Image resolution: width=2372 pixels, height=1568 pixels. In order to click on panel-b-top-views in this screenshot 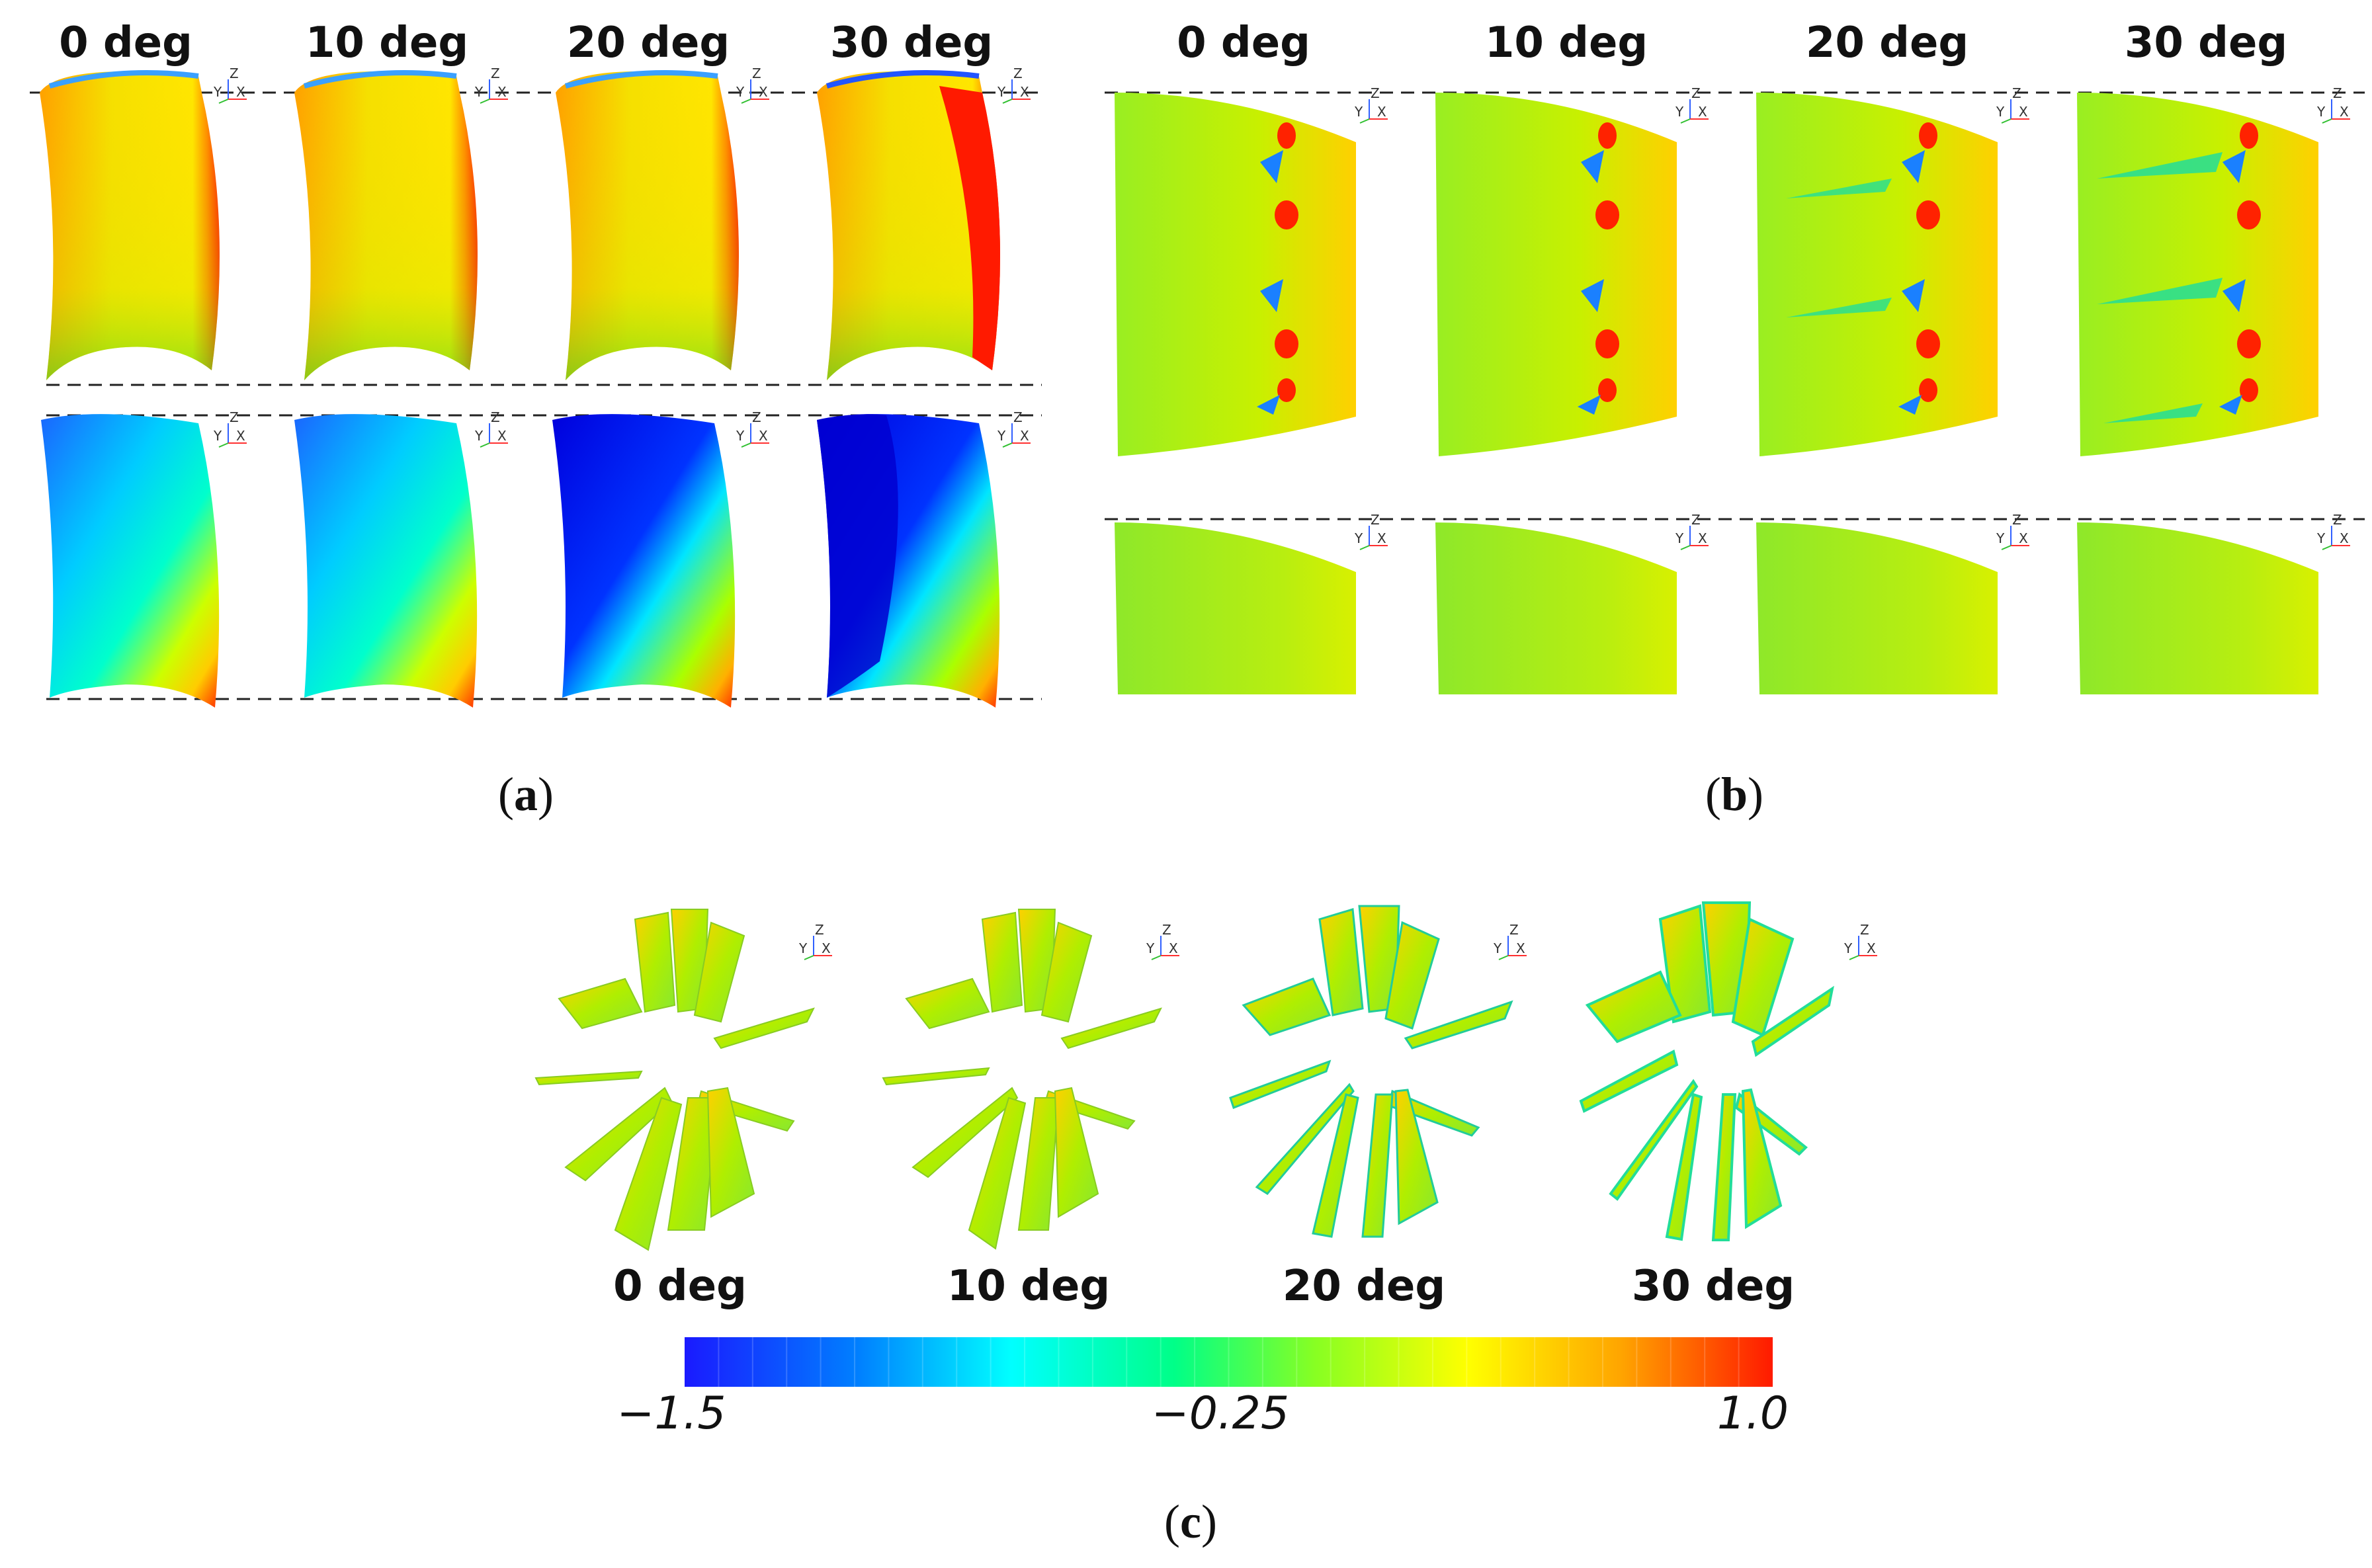, I will do `click(1716, 274)`.